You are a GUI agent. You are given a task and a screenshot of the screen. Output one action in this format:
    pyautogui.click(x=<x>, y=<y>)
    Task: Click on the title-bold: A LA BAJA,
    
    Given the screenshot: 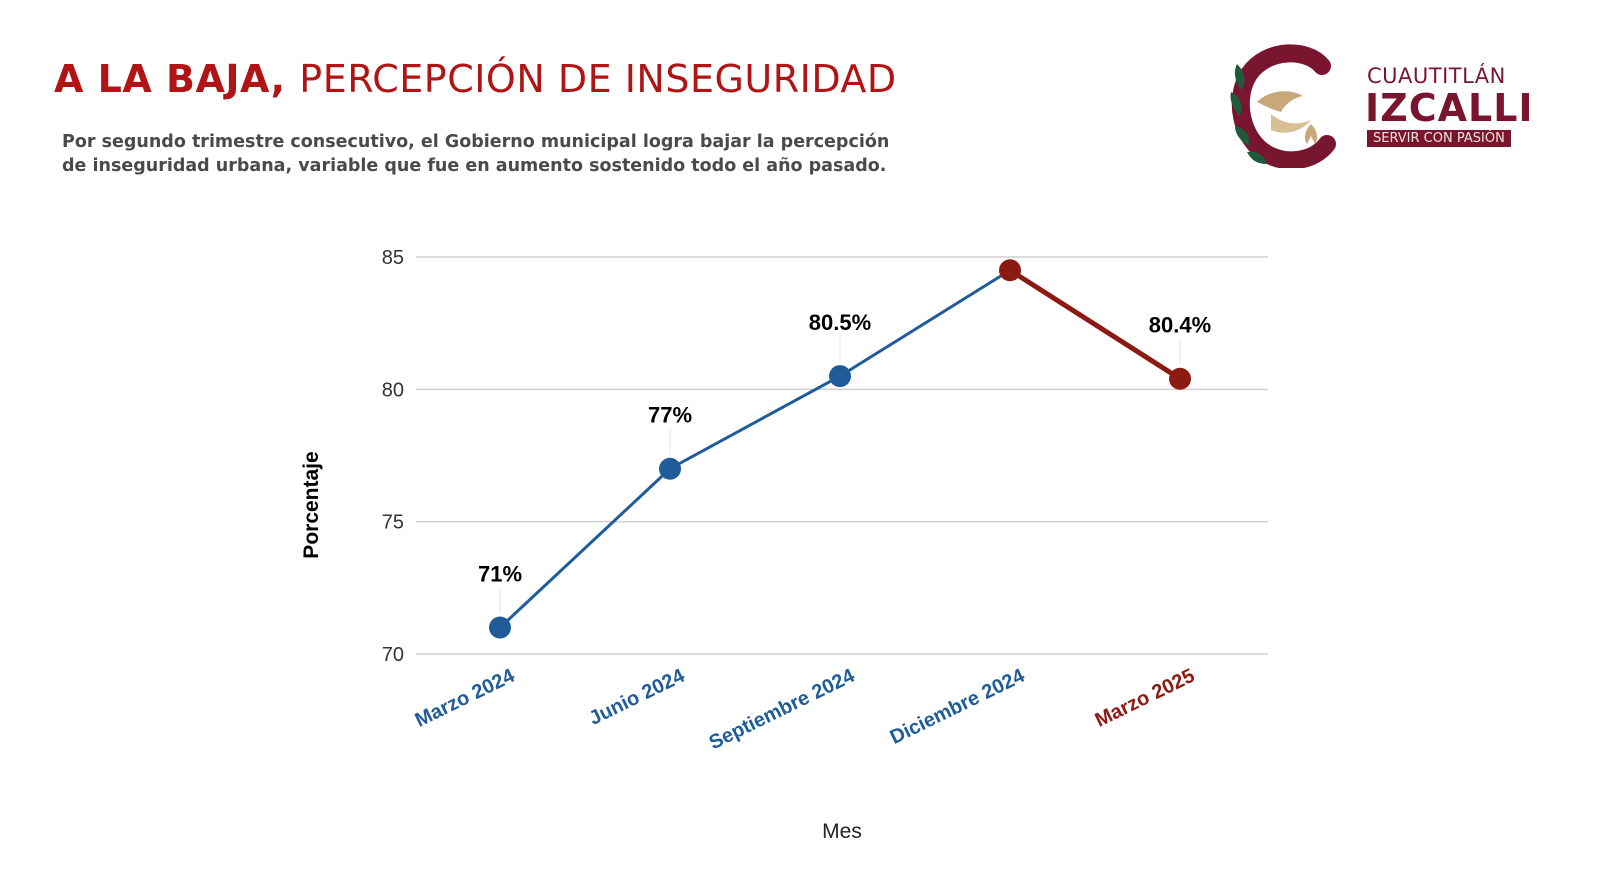 What is the action you would take?
    pyautogui.click(x=170, y=79)
    